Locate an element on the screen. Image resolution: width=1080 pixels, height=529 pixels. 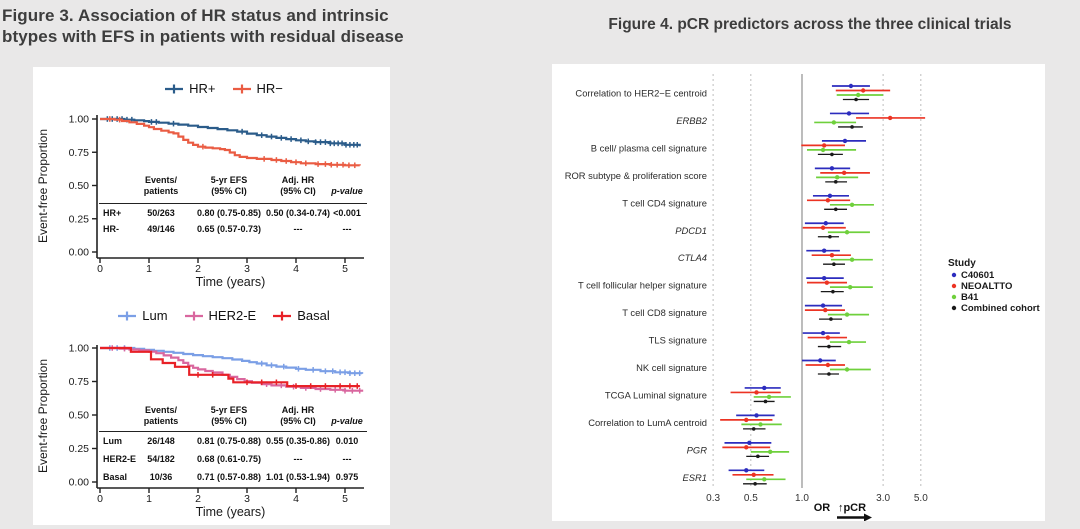
legend-entry-HR+: HR+ is located at coordinates (190, 88).